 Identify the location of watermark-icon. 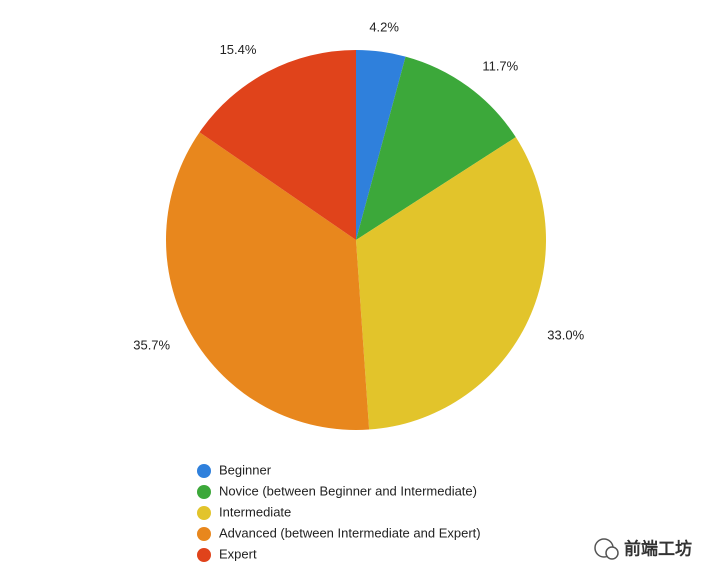
(612, 553).